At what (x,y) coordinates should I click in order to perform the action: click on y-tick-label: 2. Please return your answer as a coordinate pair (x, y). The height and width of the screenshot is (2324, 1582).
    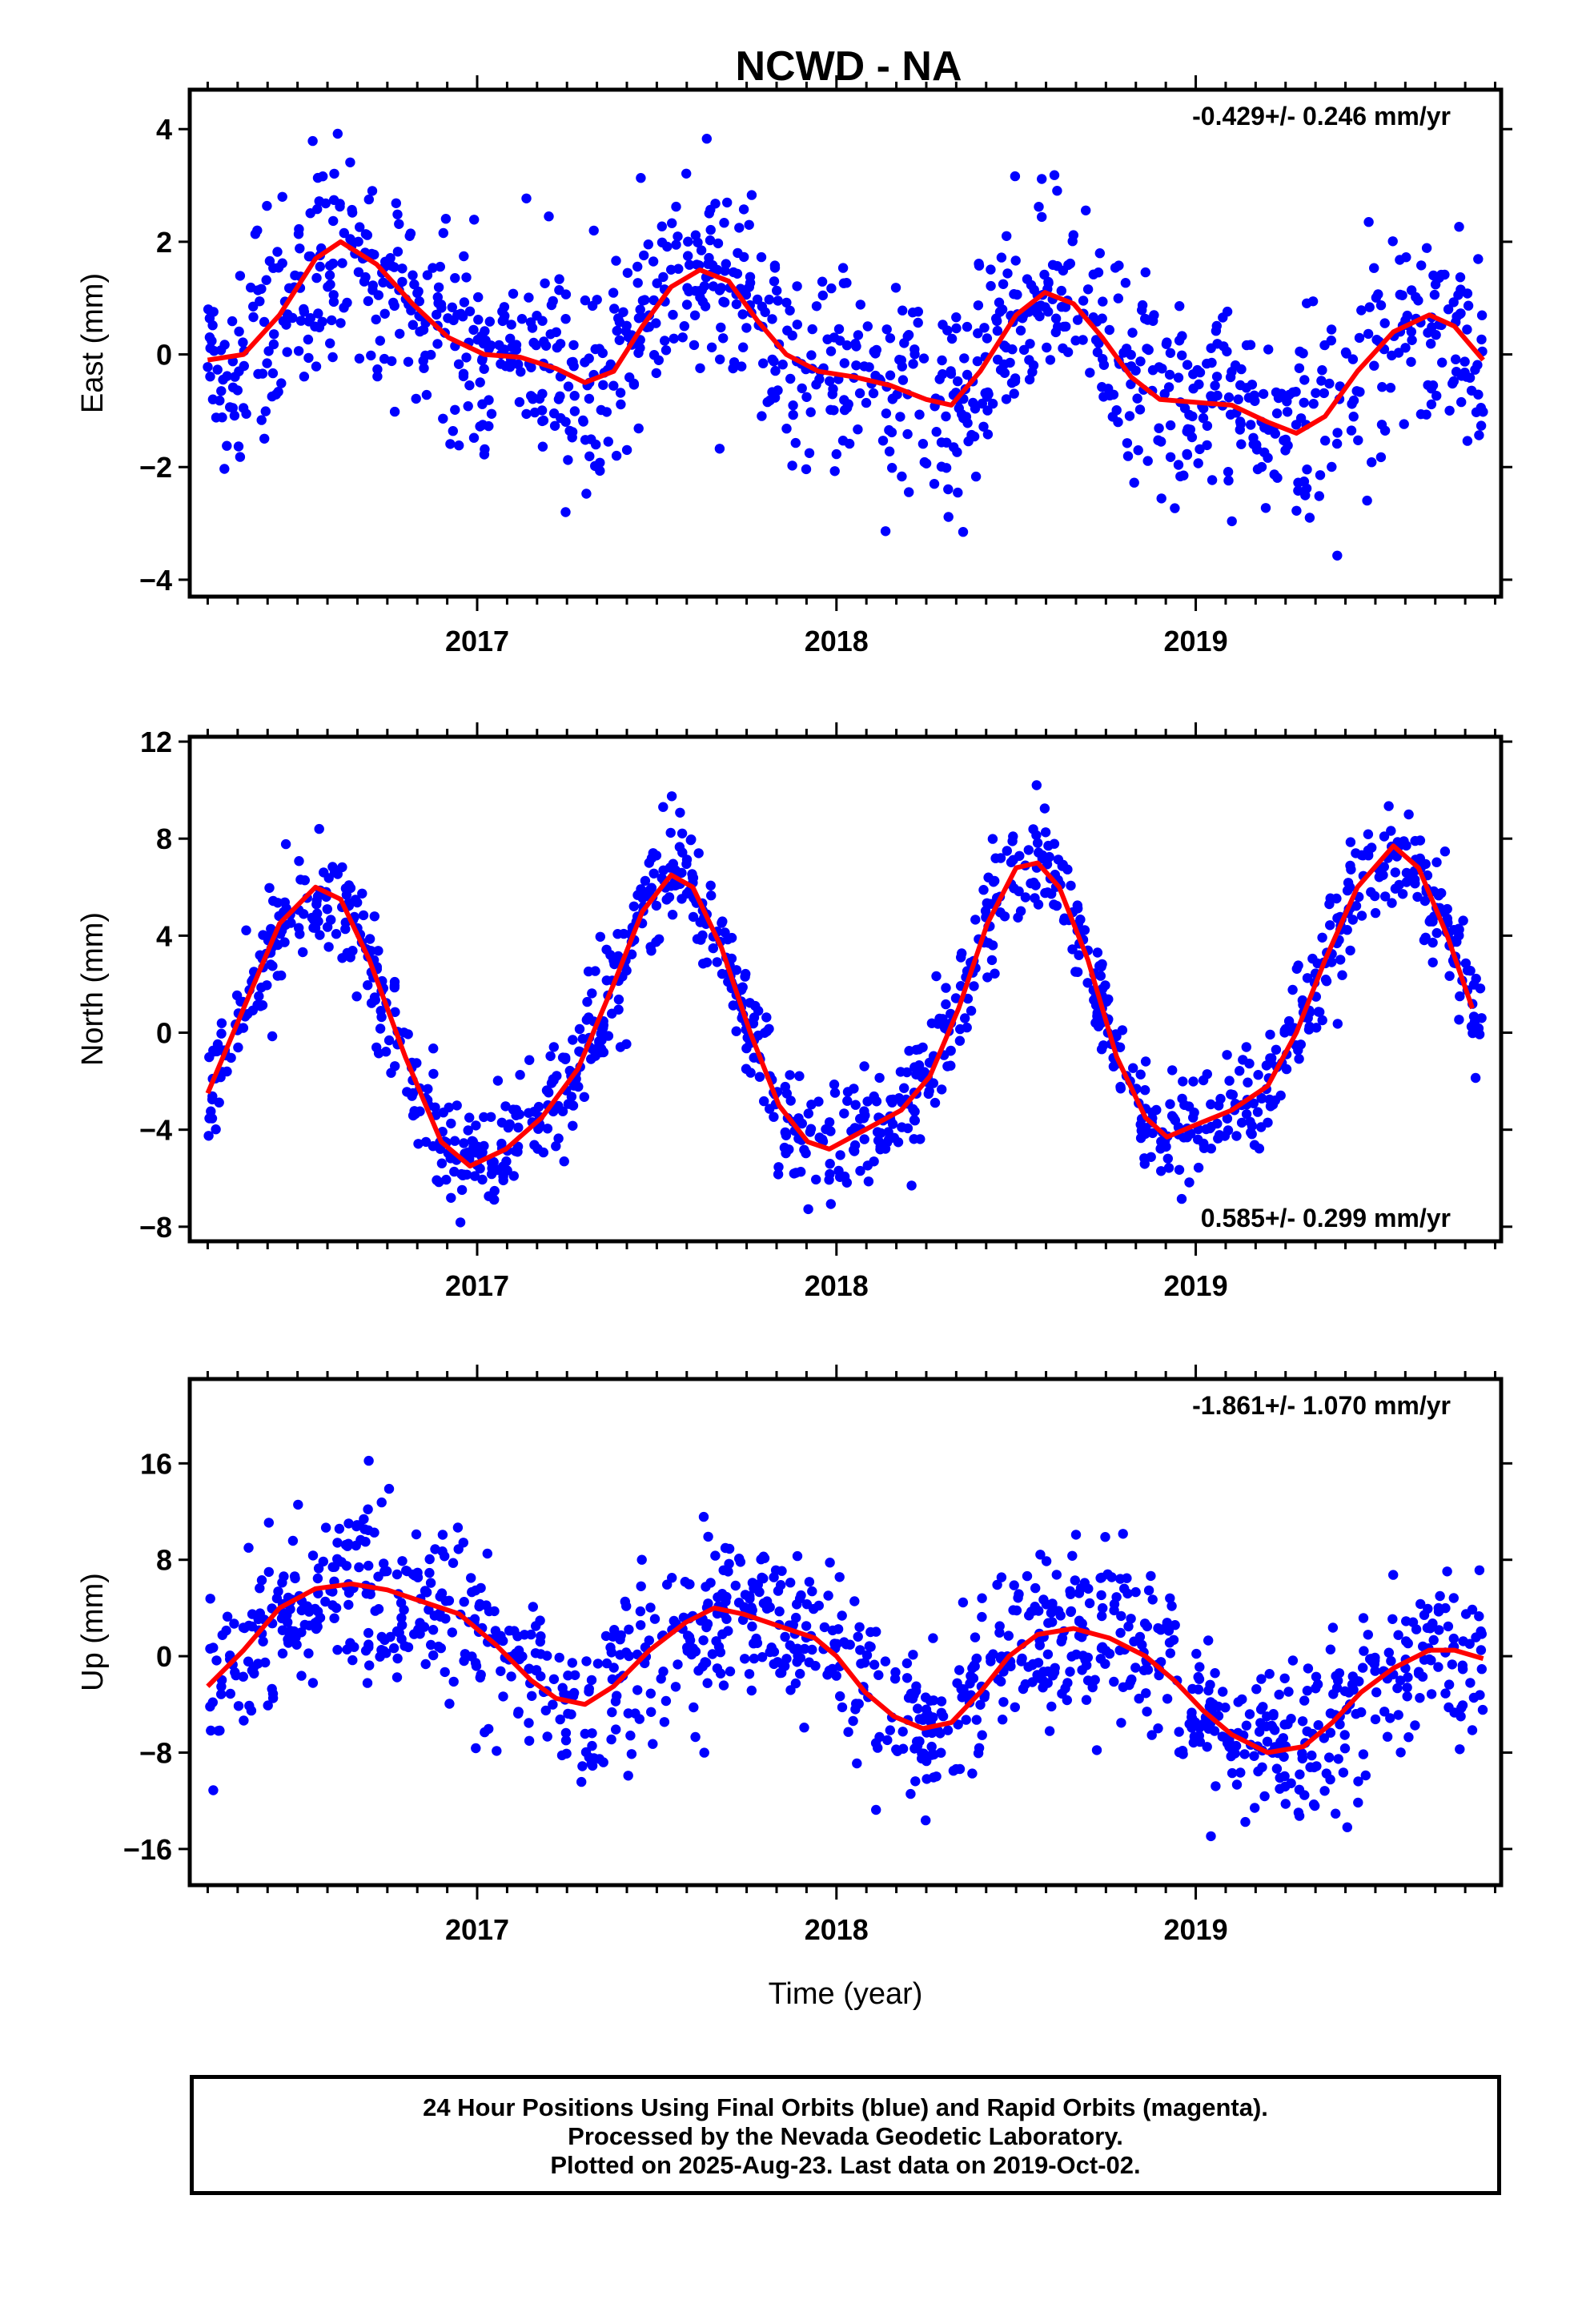
    Looking at the image, I should click on (164, 242).